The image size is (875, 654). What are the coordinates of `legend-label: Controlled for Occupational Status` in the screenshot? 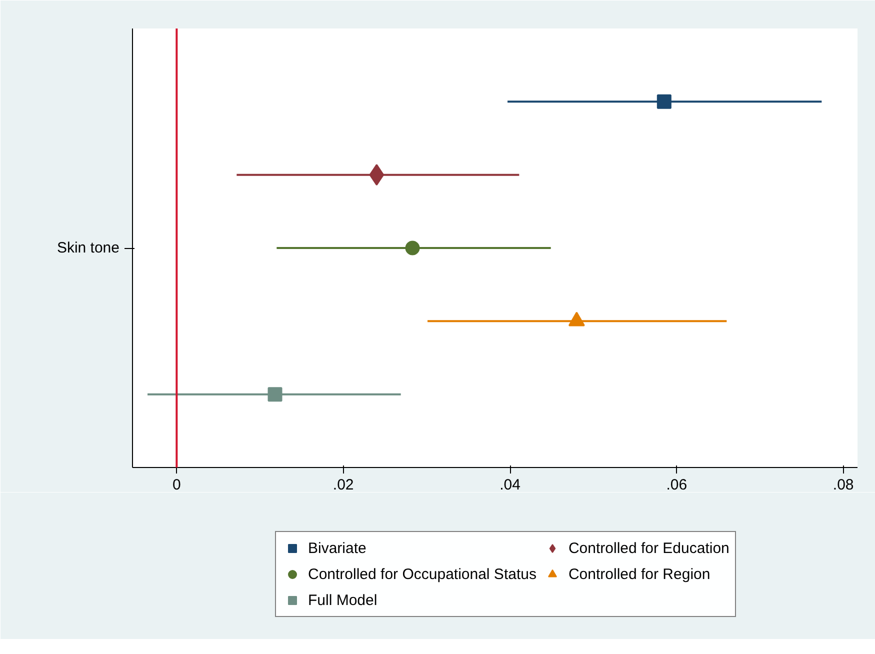 It's located at (422, 574).